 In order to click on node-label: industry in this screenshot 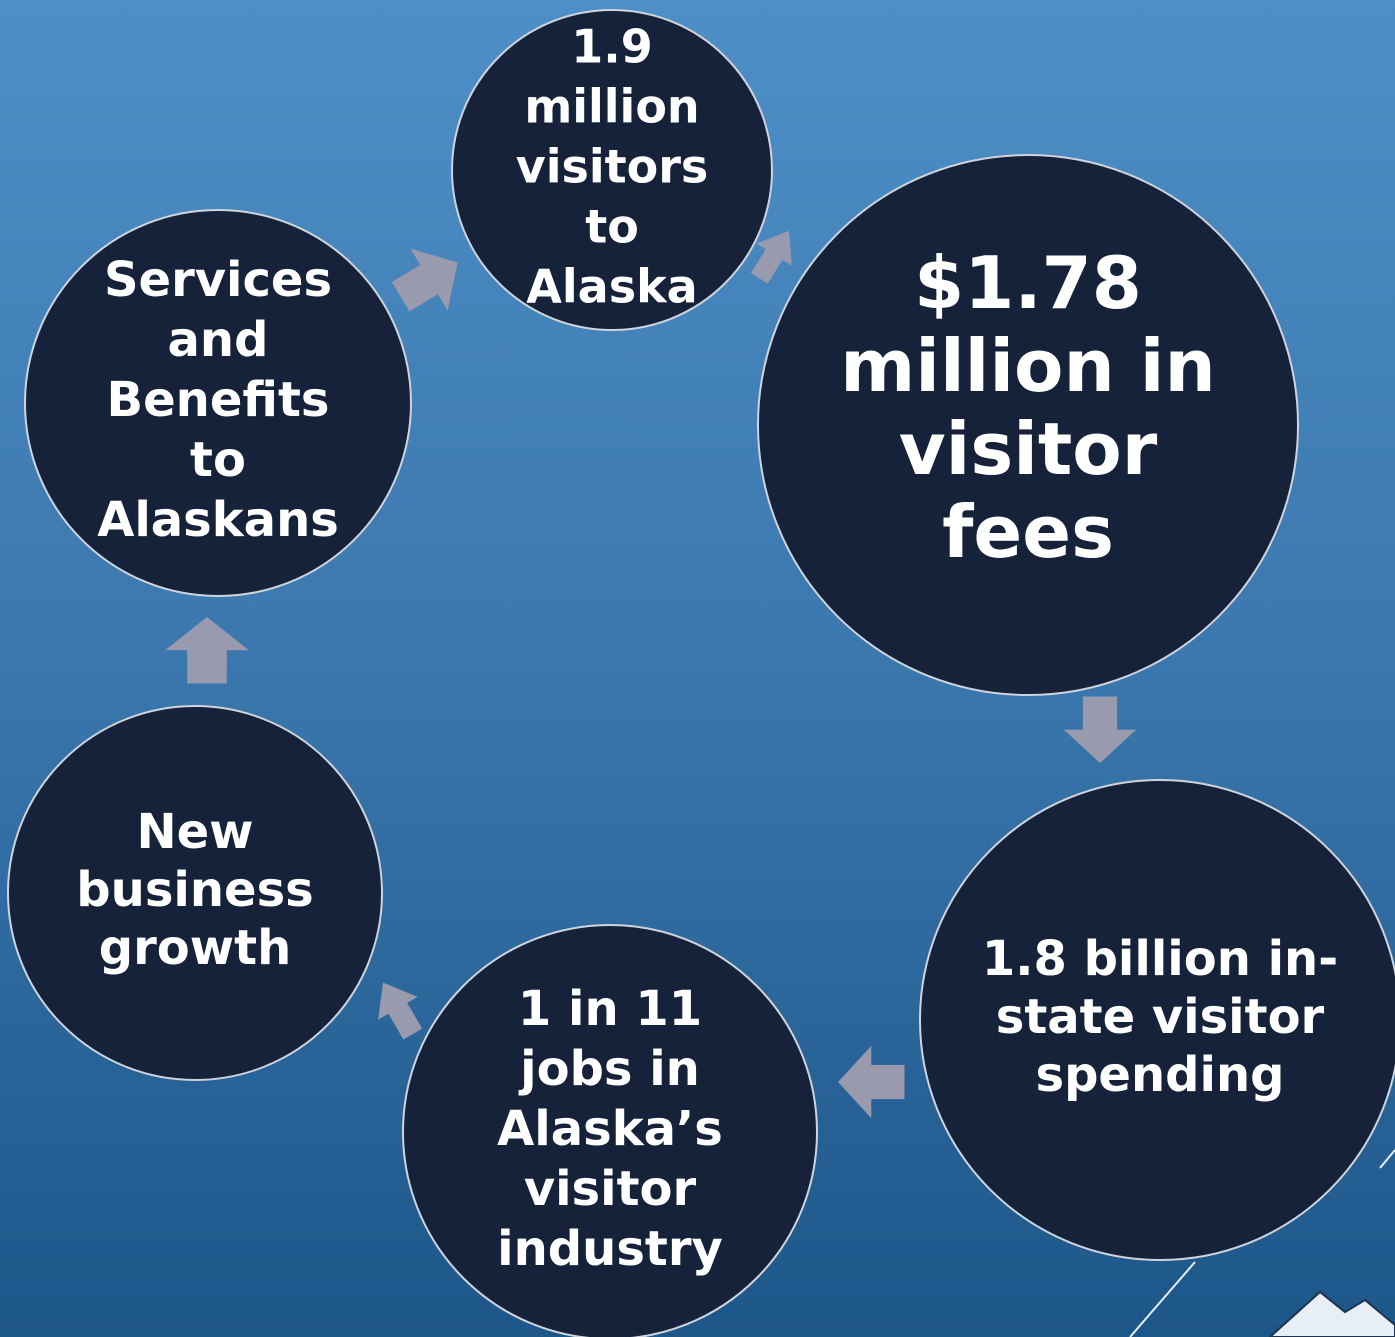, I will do `click(610, 1249)`.